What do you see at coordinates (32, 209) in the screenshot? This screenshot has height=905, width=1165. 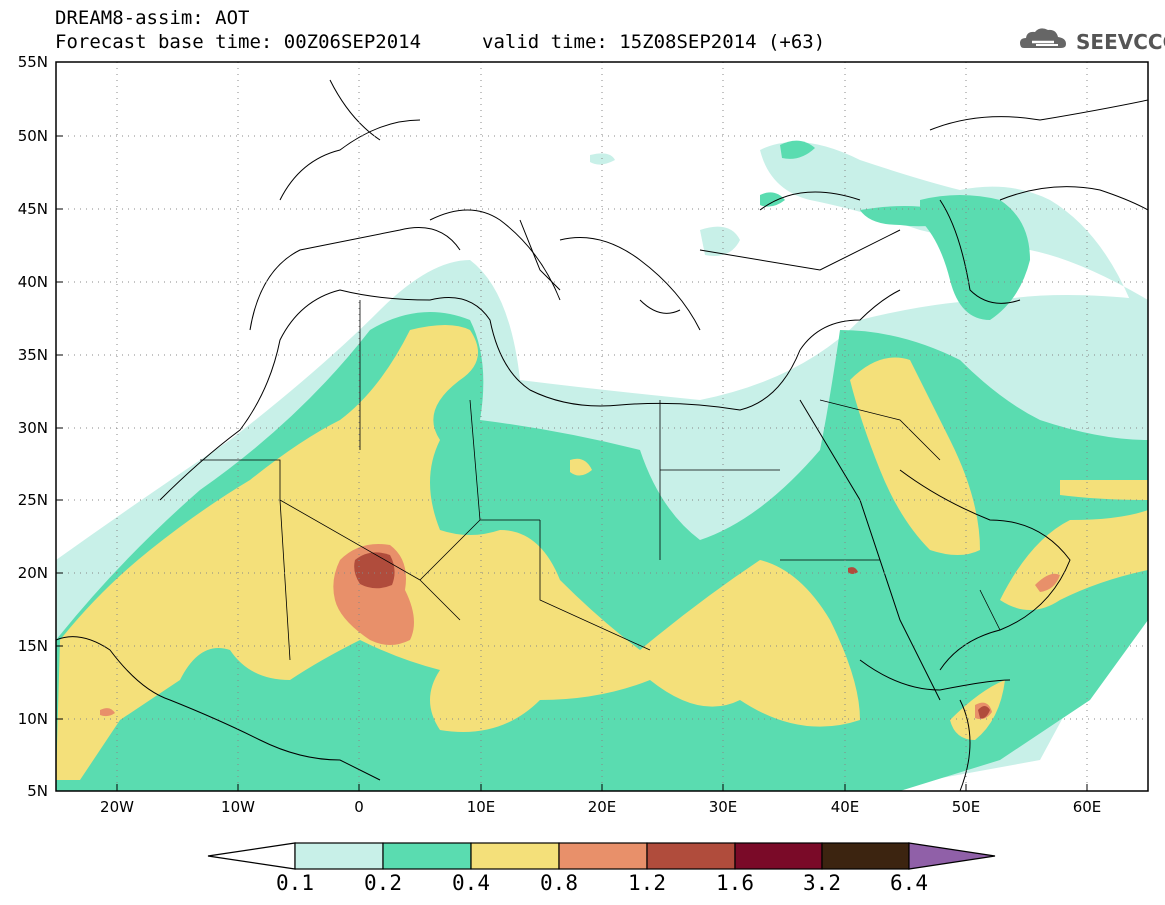 I see `lat-label: 45N` at bounding box center [32, 209].